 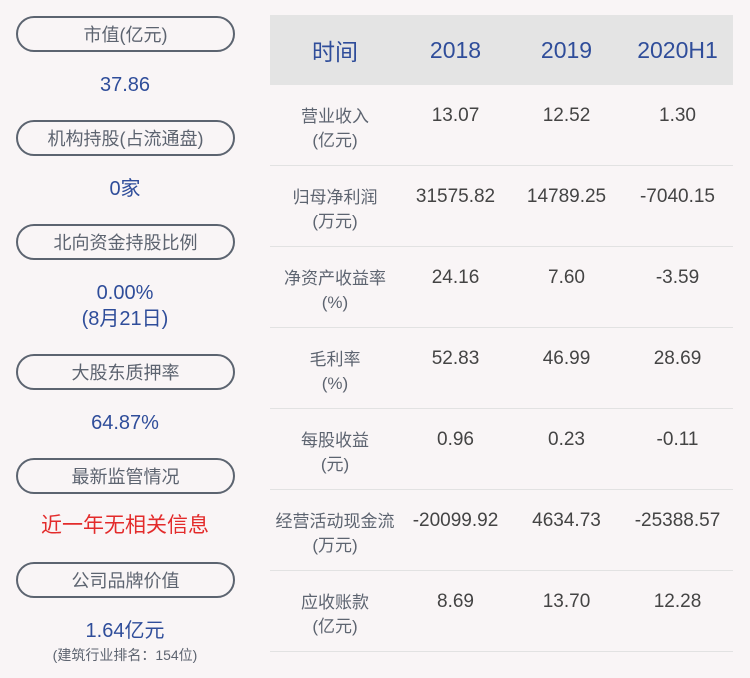 I want to click on cell-2020h1: -3.59, so click(x=677, y=277).